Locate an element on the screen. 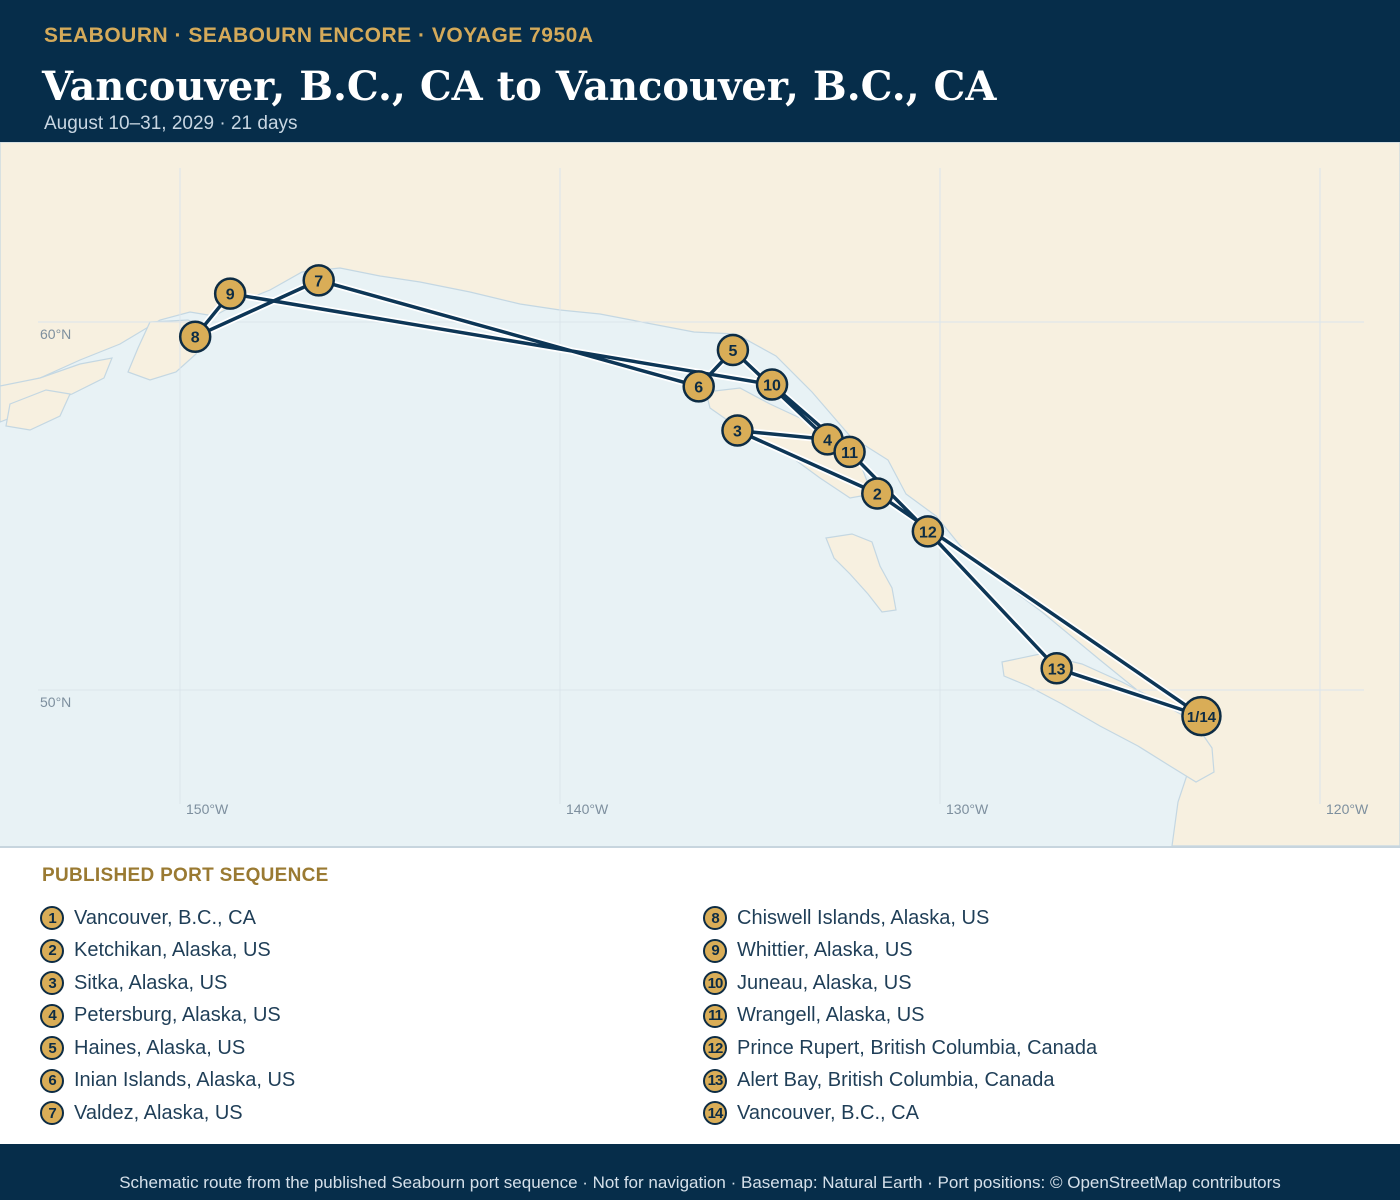  port-number-badge: 1 is located at coordinates (52, 918).